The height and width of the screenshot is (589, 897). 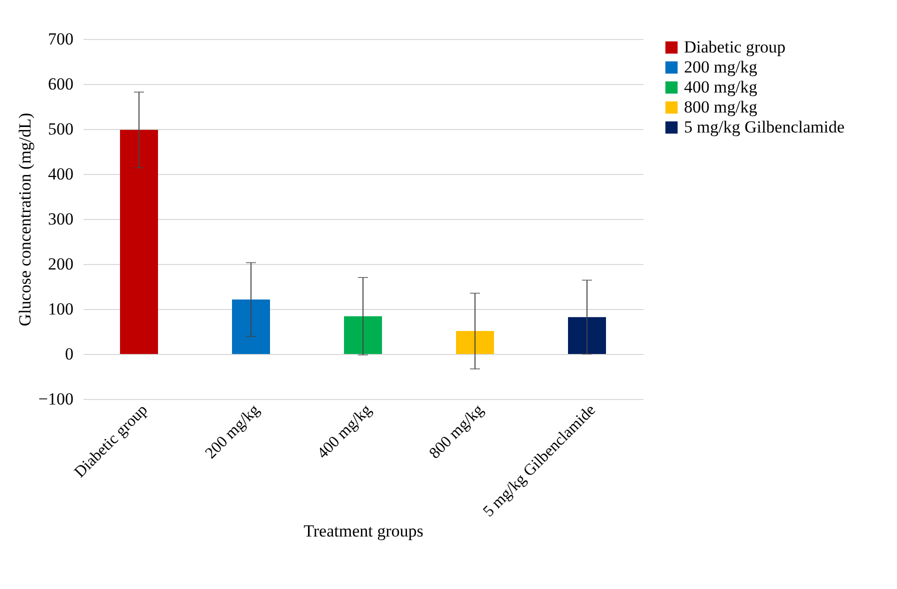 What do you see at coordinates (721, 87) in the screenshot?
I see `legend-label: 400 mg/kg` at bounding box center [721, 87].